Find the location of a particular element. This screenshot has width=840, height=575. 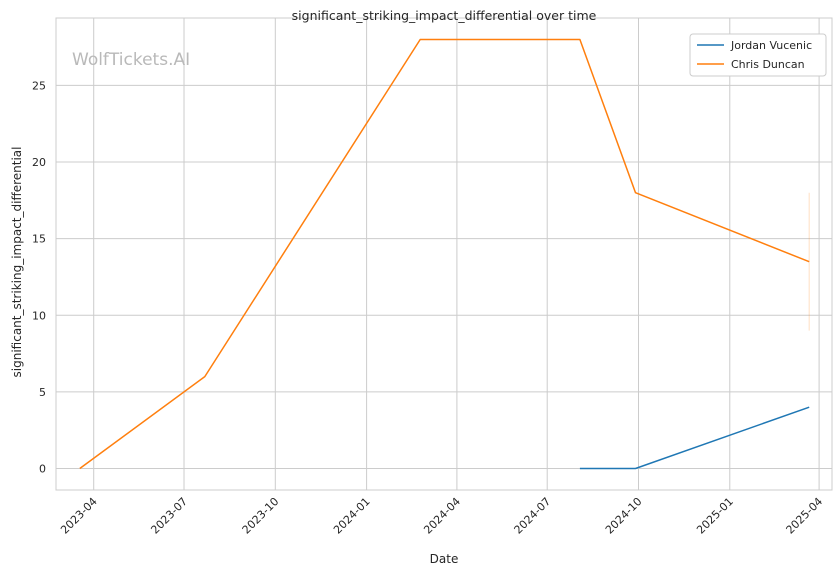

x-tick-label: 2023-04 is located at coordinates (79, 516).